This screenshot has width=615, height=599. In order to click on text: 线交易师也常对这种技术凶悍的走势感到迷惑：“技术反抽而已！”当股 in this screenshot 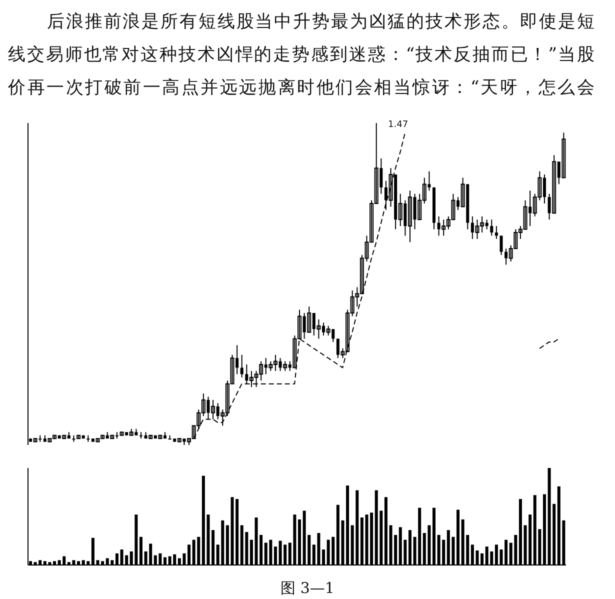, I will do `click(301, 55)`.